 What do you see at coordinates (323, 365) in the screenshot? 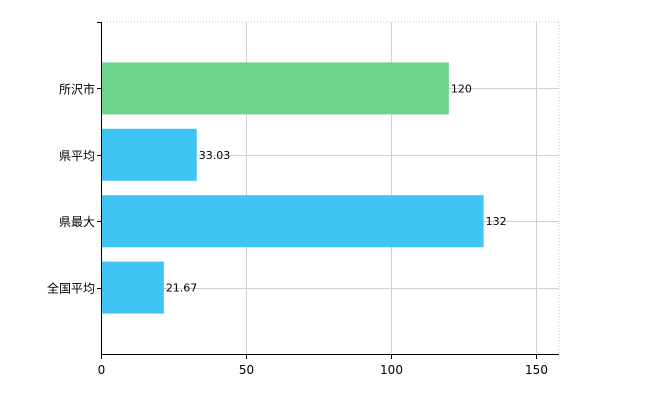
I see `x-tick-labels: 0 50 100 150` at bounding box center [323, 365].